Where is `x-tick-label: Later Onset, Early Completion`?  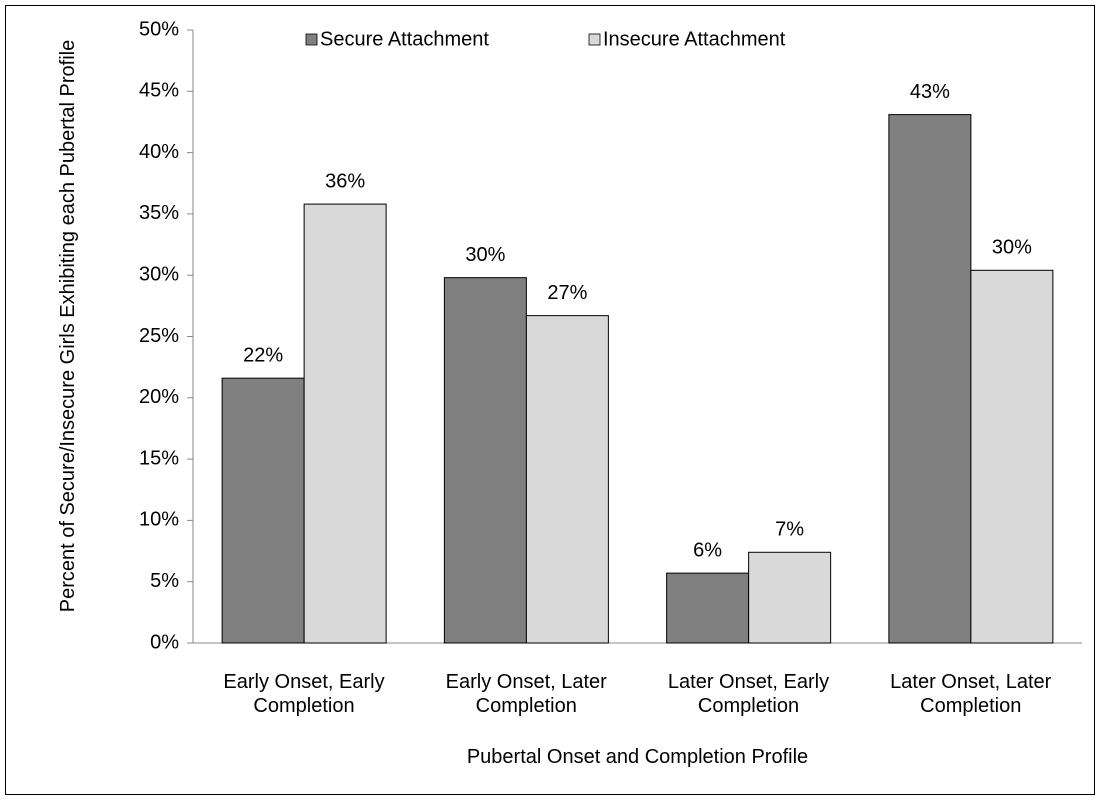
x-tick-label: Later Onset, Early Completion is located at coordinates (748, 694).